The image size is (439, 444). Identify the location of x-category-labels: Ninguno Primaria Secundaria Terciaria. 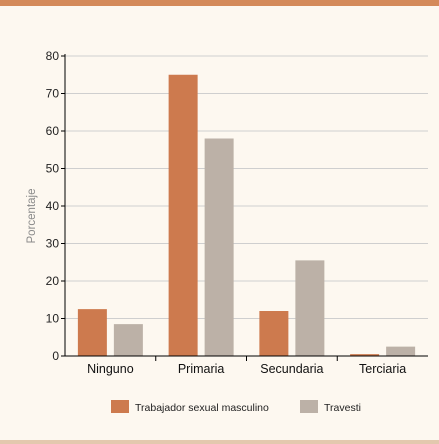
(246, 366).